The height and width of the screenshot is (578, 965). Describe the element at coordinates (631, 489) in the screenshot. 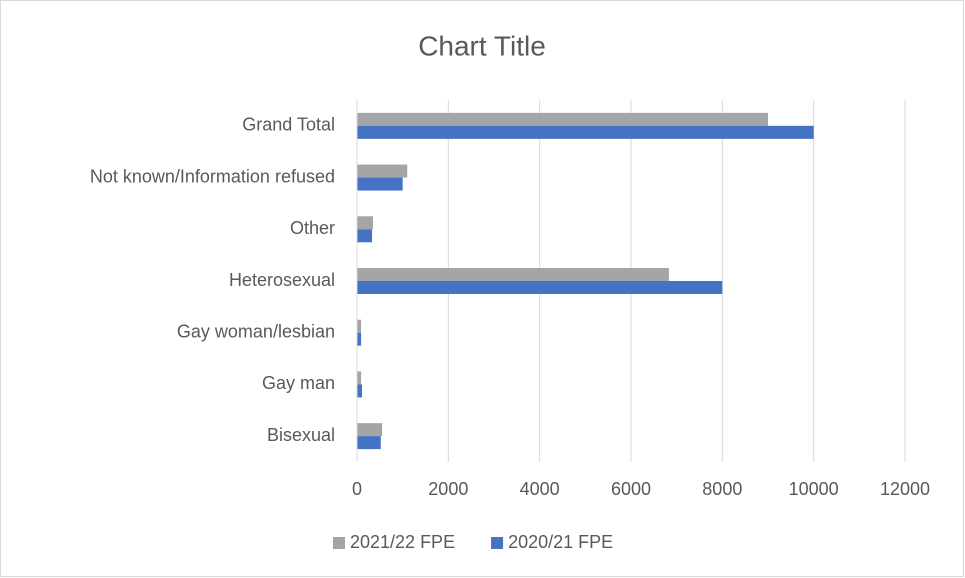

I see `x-tick-label: 6000` at that location.